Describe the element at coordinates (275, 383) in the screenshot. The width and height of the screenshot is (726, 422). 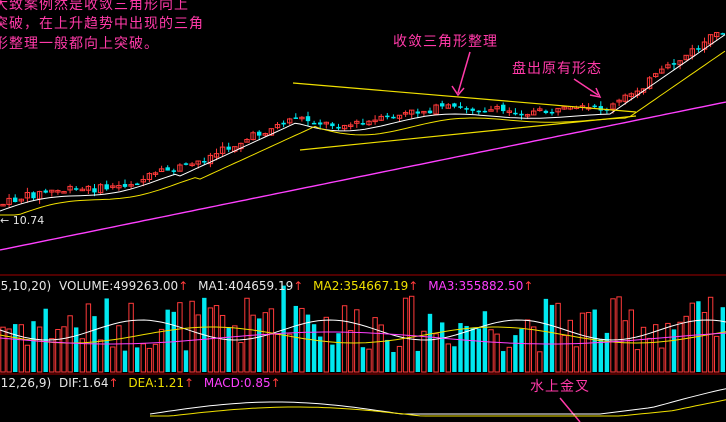
I see `macd-arrow: ↑` at that location.